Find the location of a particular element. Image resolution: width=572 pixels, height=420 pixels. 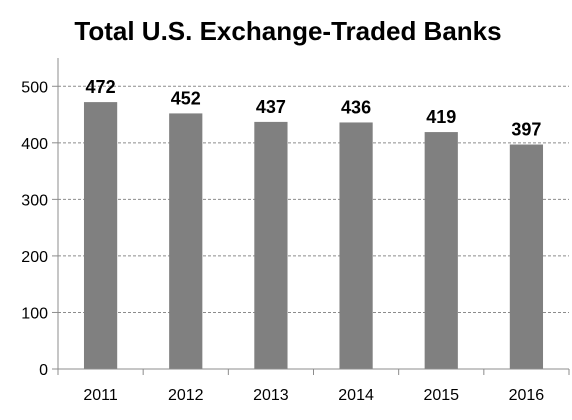

data-label: 436 is located at coordinates (356, 107).